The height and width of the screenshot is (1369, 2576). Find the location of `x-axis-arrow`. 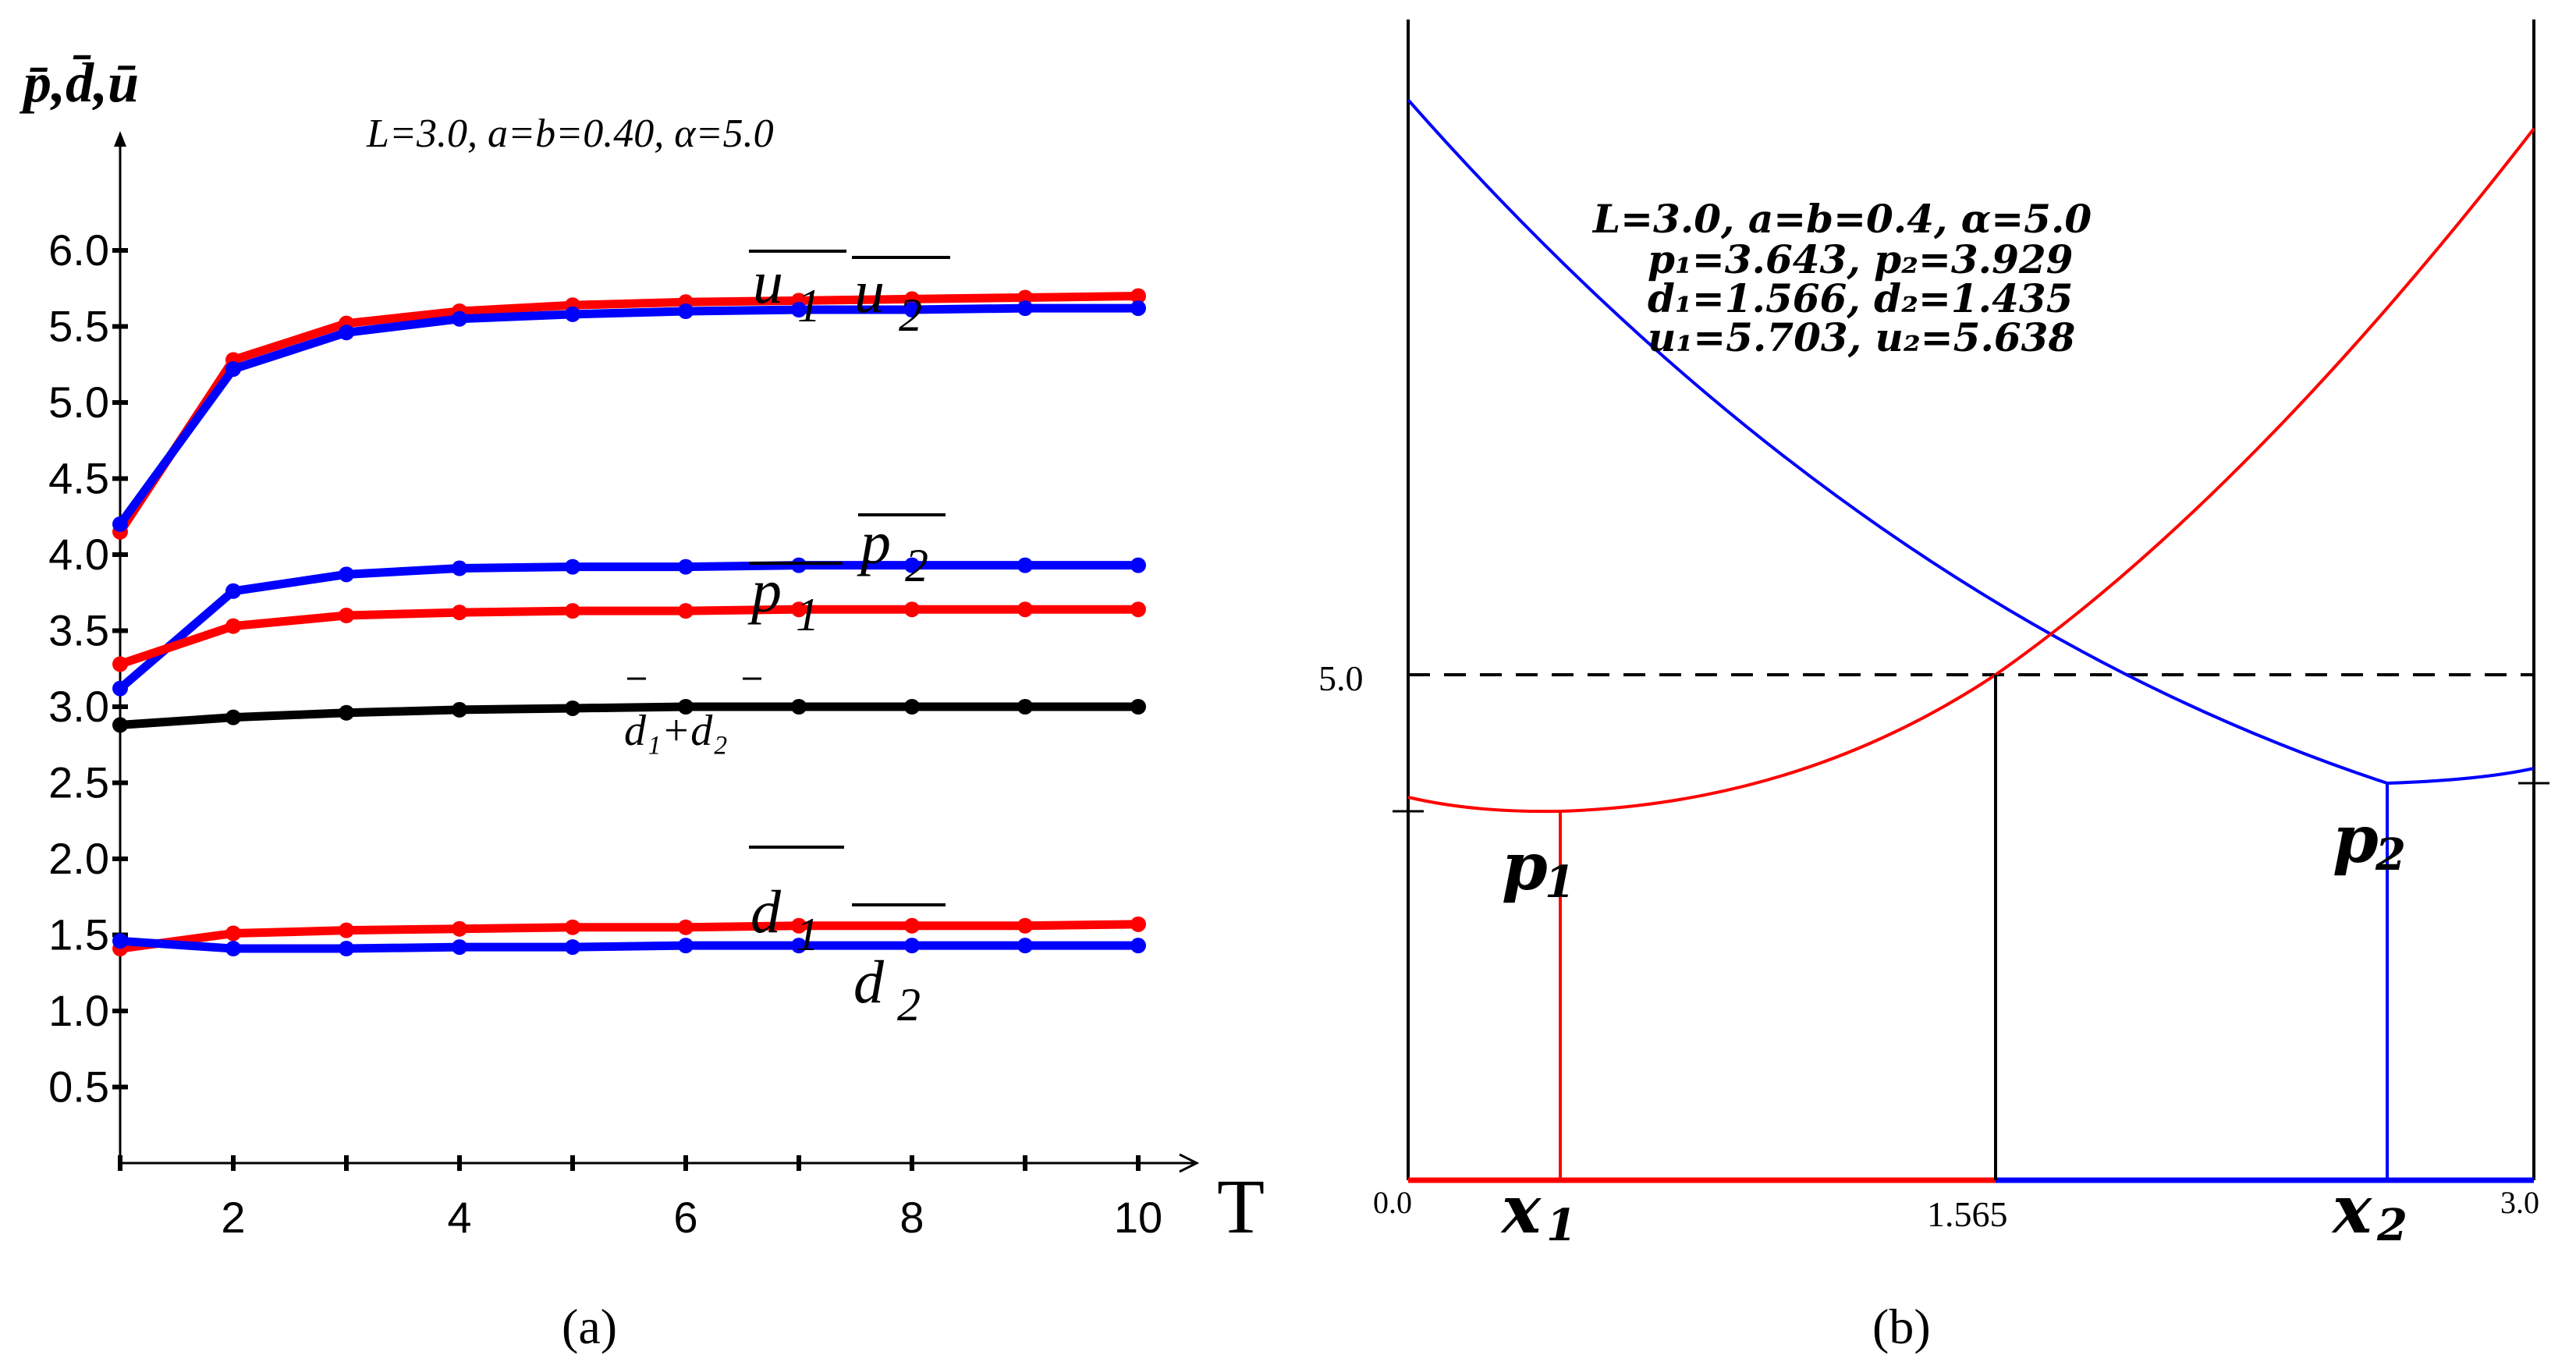

x-axis-arrow is located at coordinates (1189, 1163).